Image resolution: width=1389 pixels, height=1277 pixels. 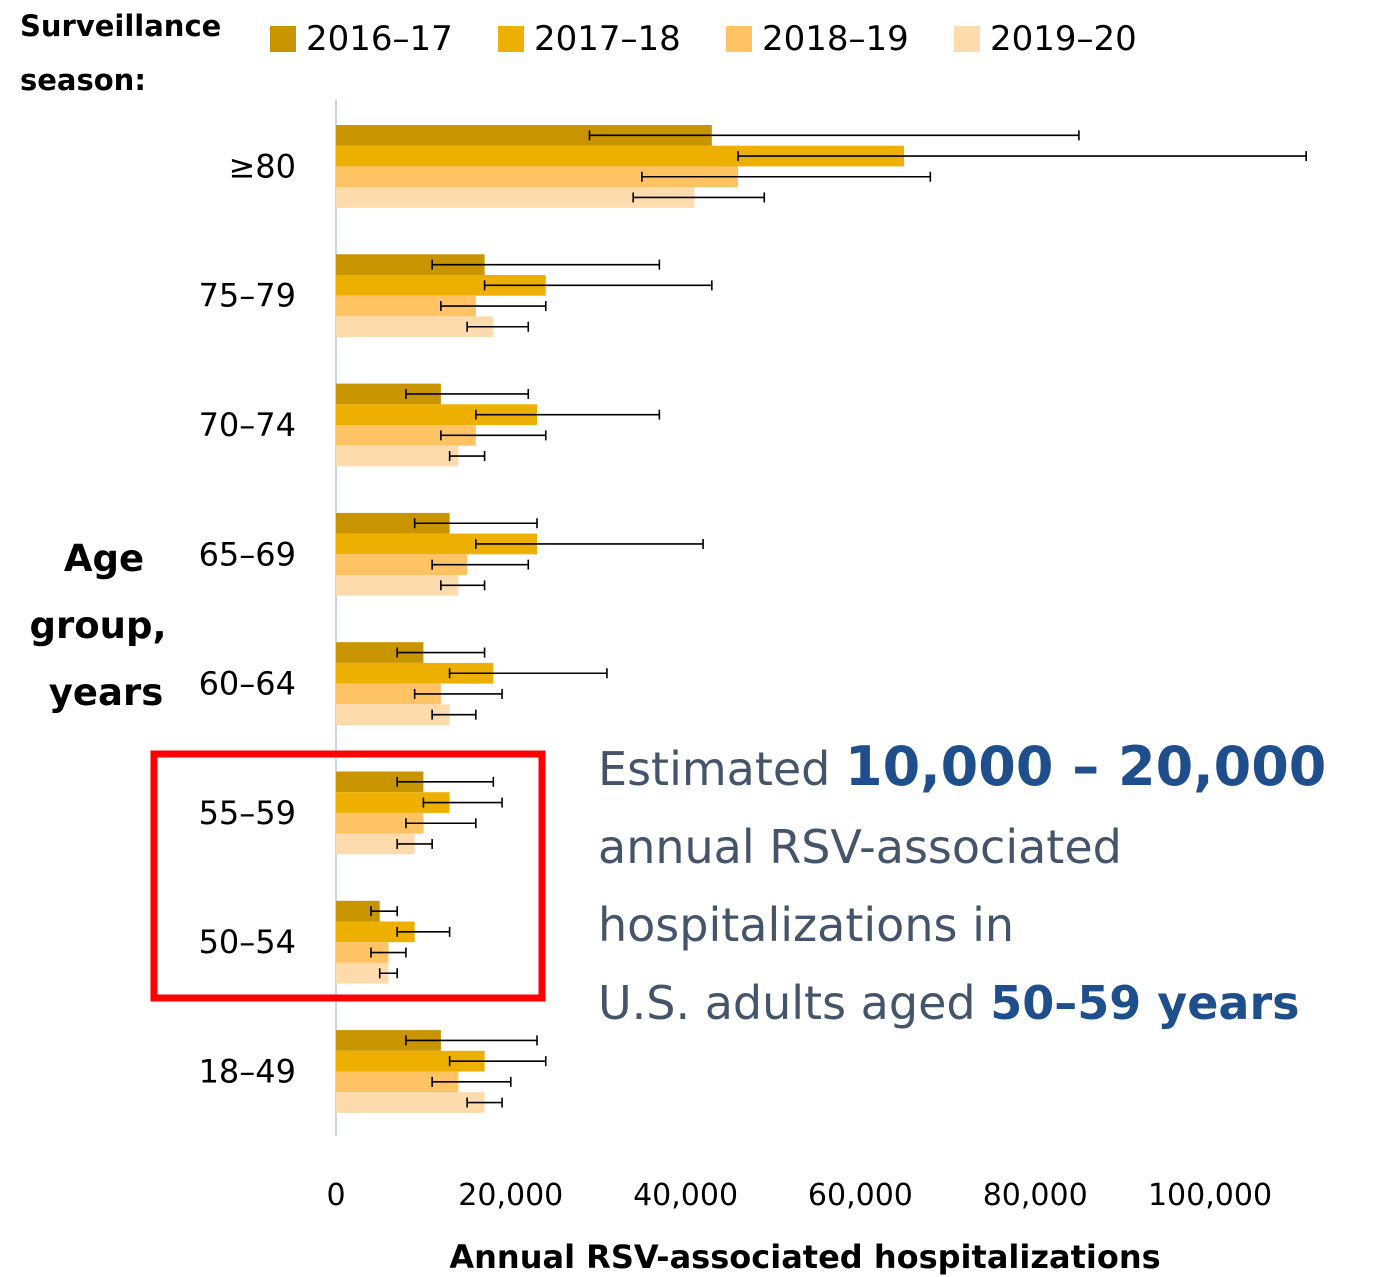 What do you see at coordinates (722, 769) in the screenshot?
I see `annotation-part1: Estimated` at bounding box center [722, 769].